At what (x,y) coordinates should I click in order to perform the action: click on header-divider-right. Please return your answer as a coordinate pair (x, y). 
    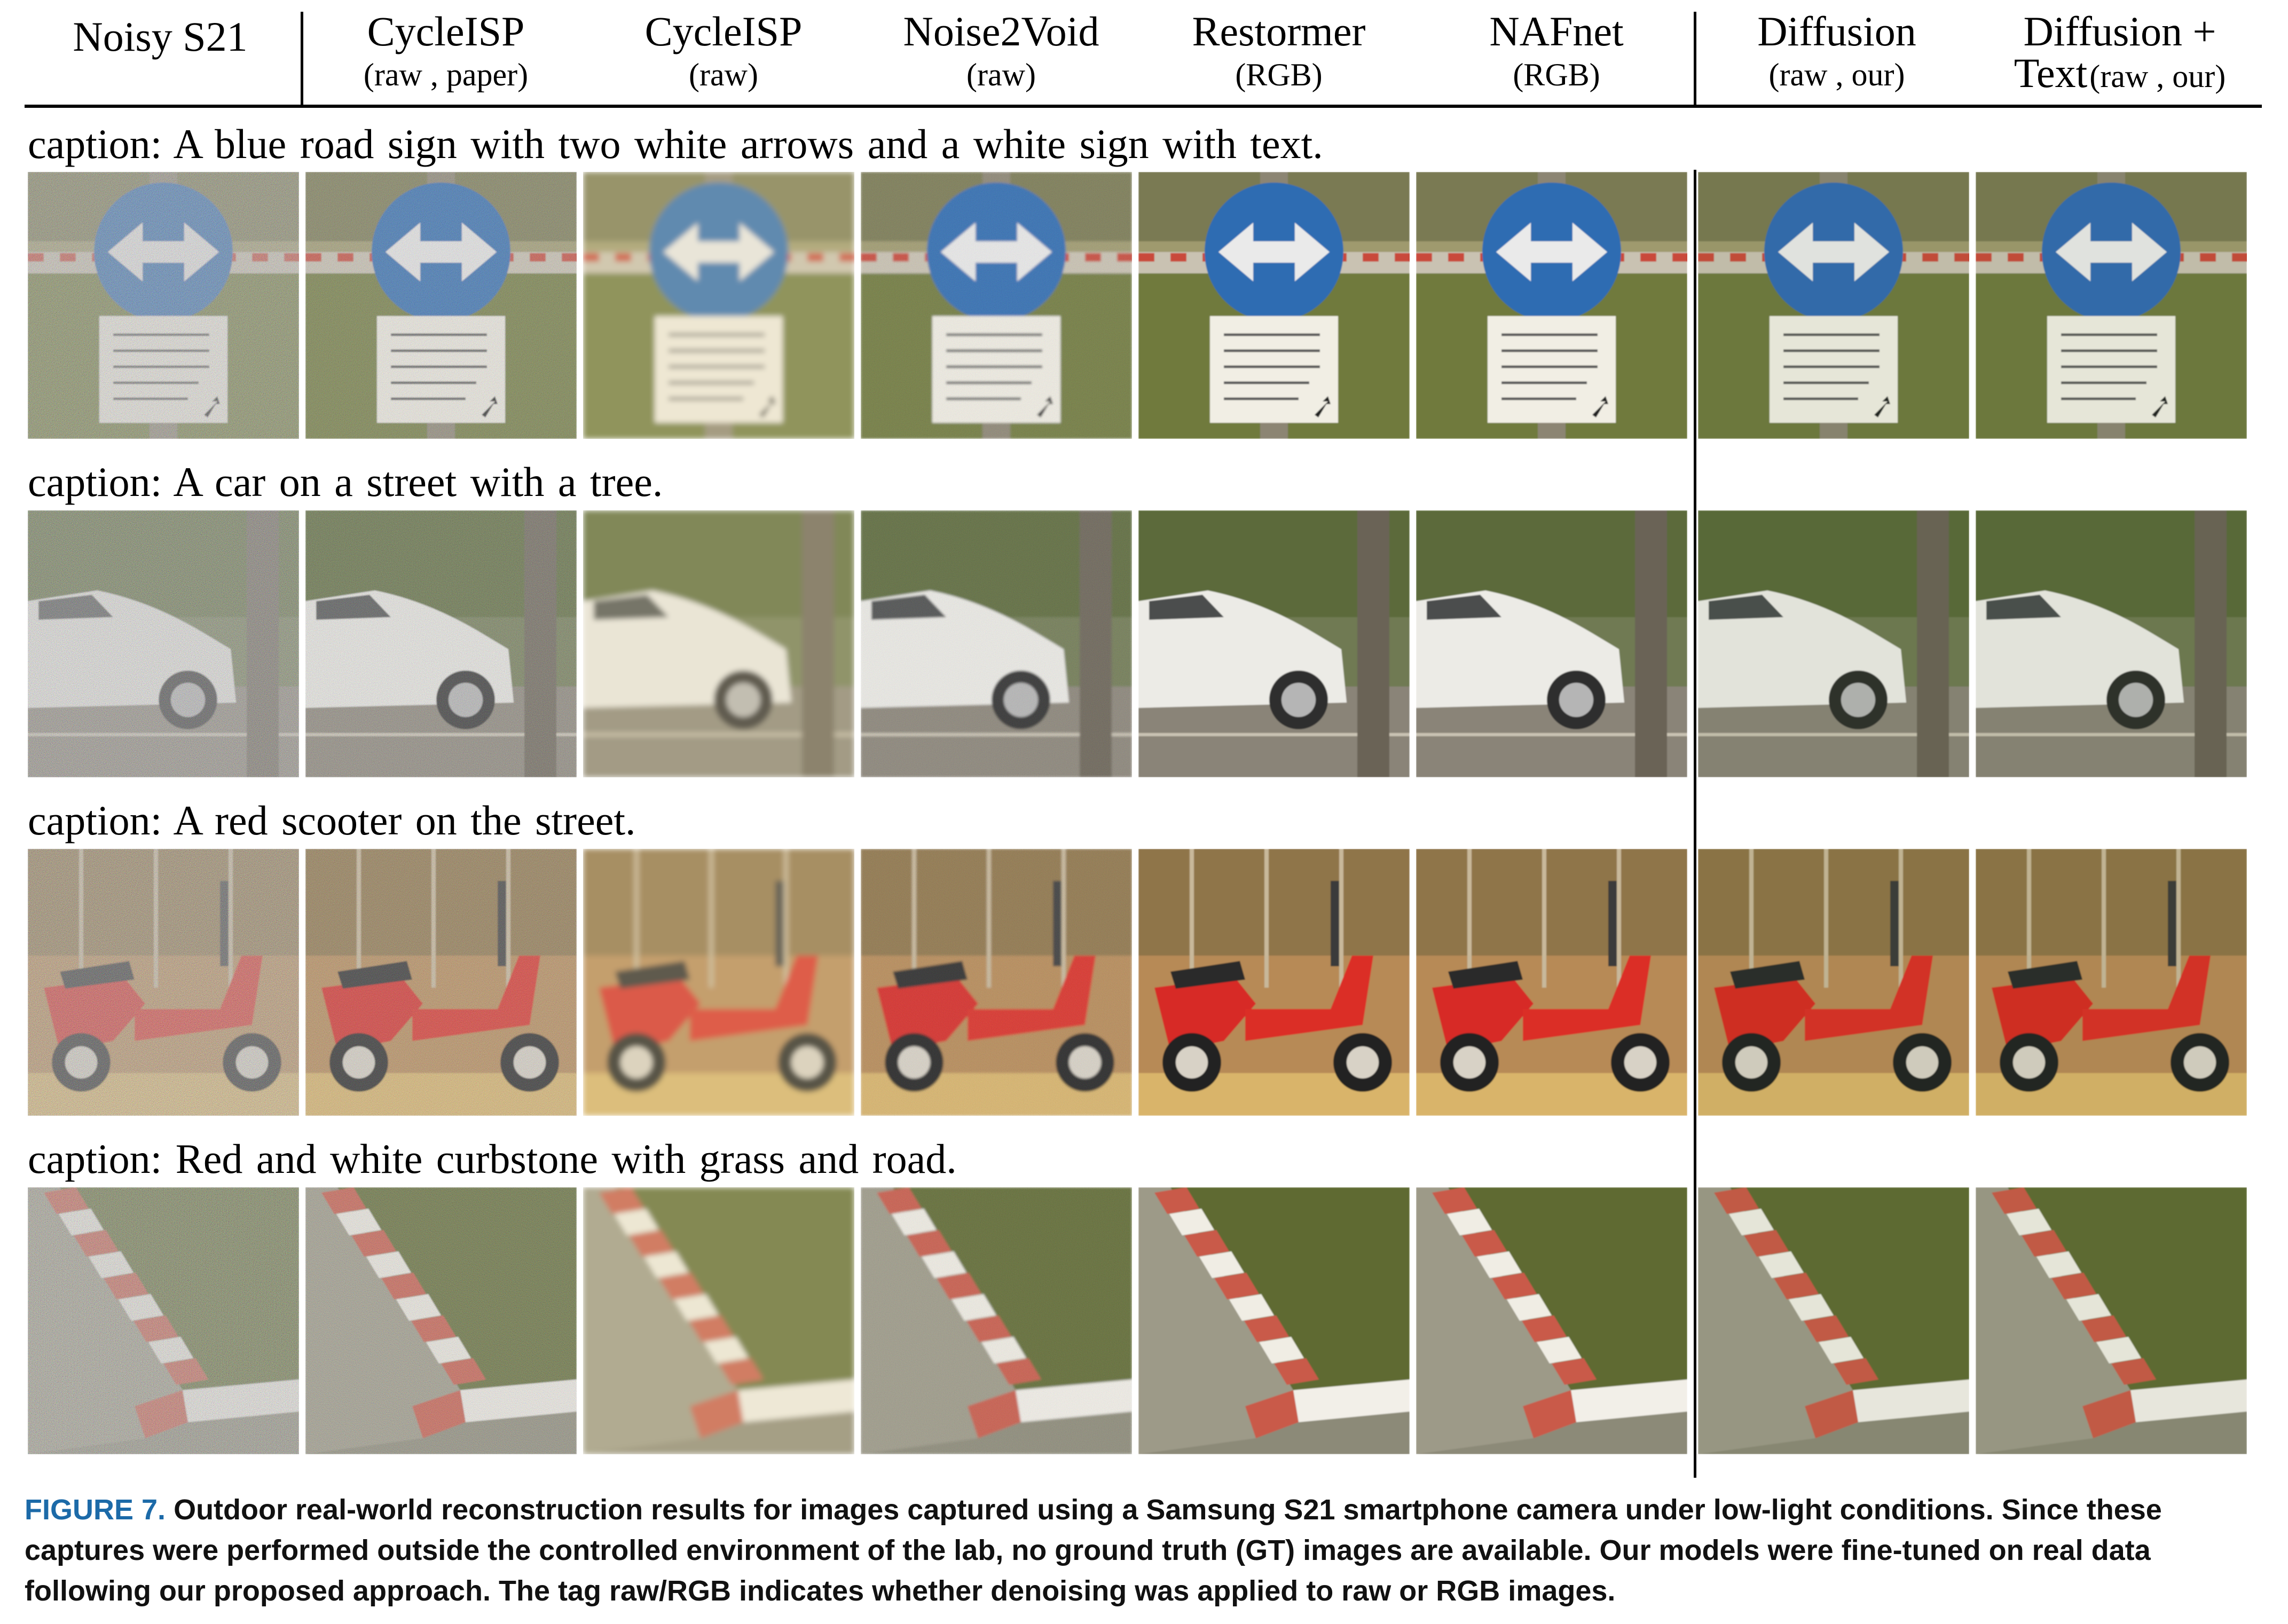
    Looking at the image, I should click on (1695, 60).